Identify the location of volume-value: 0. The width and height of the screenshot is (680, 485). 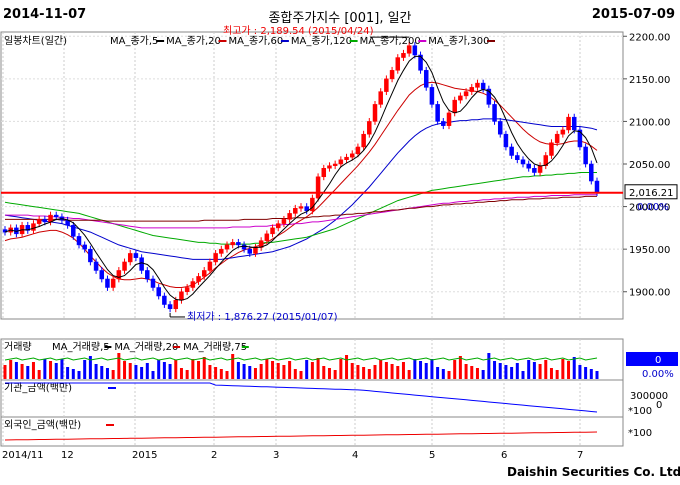
(658, 360).